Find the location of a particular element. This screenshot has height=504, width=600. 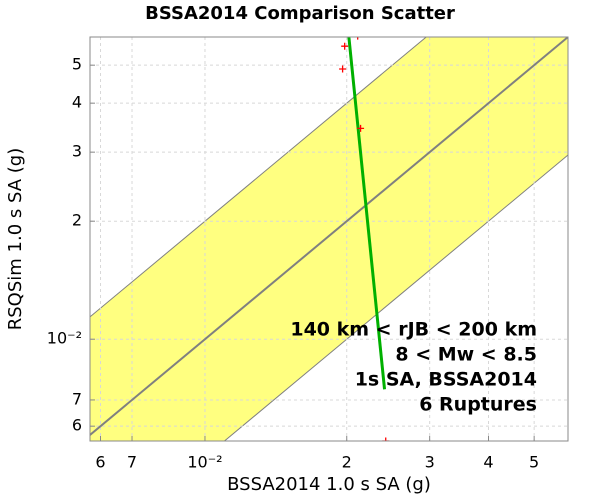

x-axis-label: BSSA2014 1.0 s SA (g) is located at coordinates (329, 484).